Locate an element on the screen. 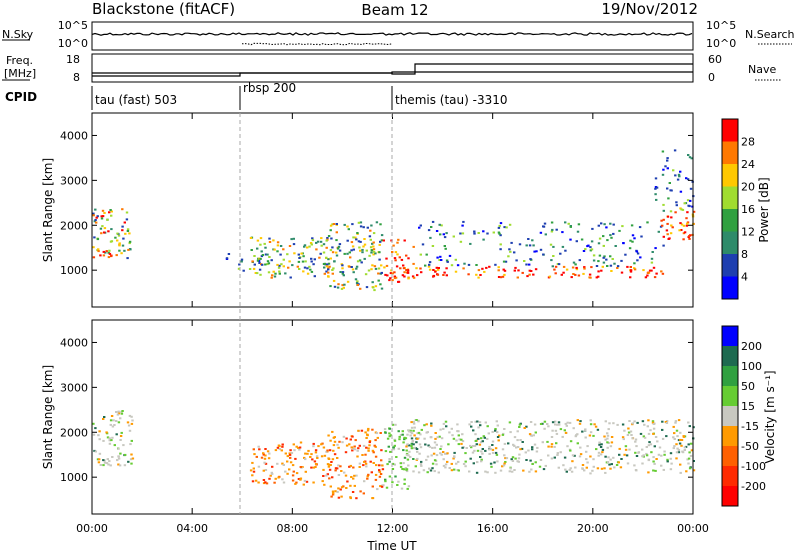  velocity-colorbar-swatch is located at coordinates (730, 476).